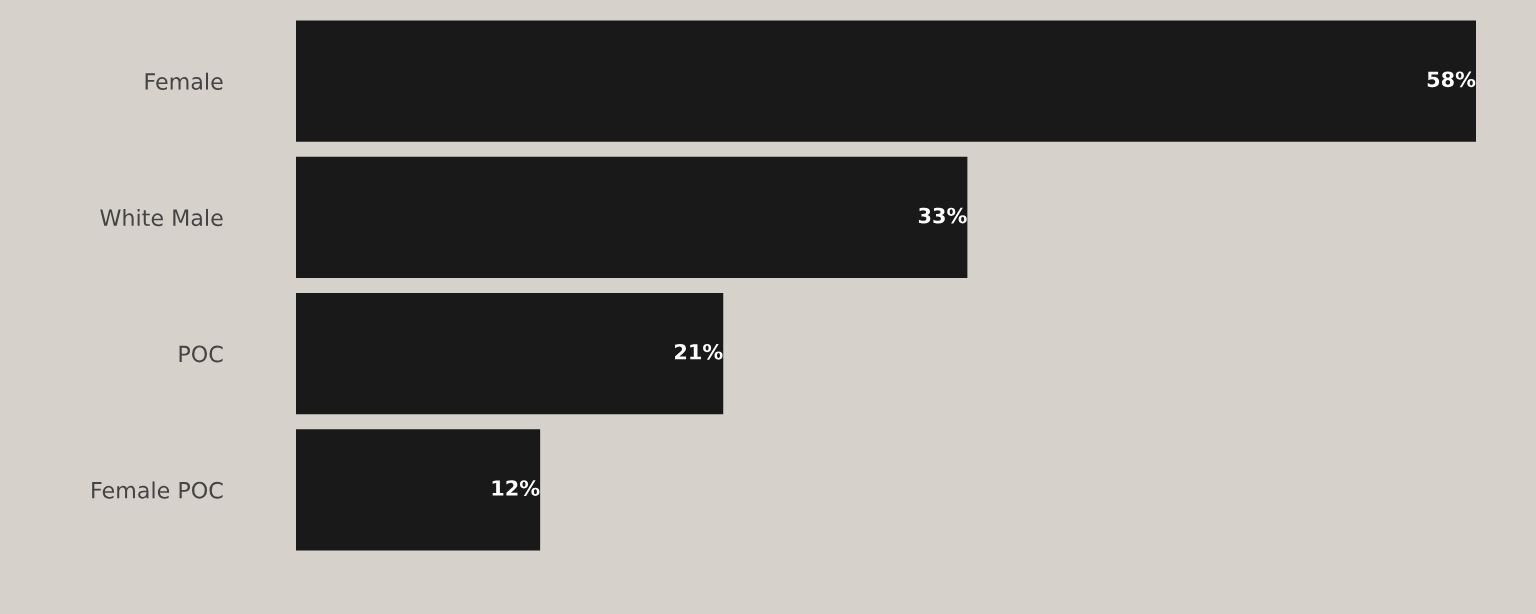 This screenshot has width=1536, height=614. Describe the element at coordinates (161, 217) in the screenshot. I see `y-tick-label: White Male` at that location.